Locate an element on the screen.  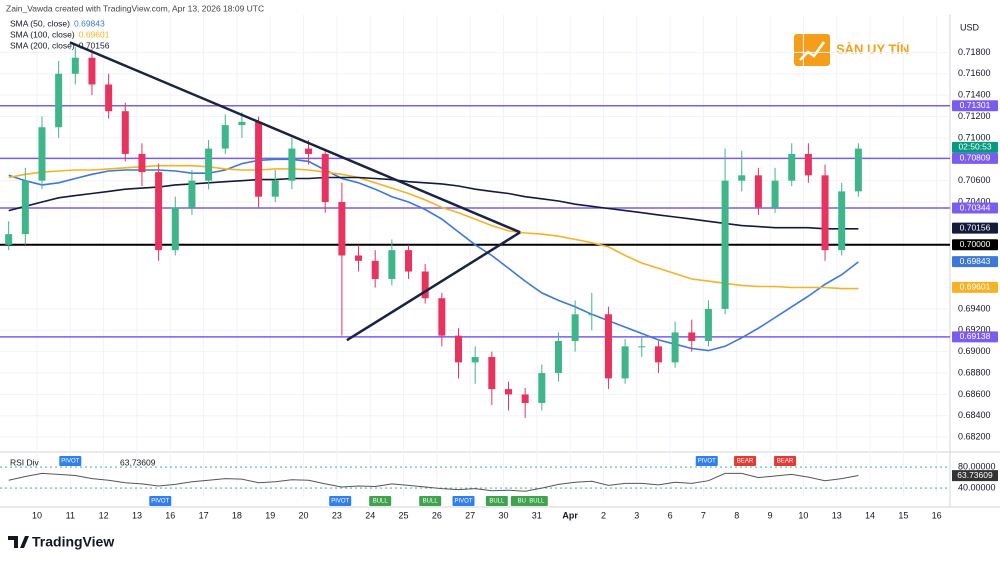
sma-badge-text: 0.70156 is located at coordinates (975, 227).